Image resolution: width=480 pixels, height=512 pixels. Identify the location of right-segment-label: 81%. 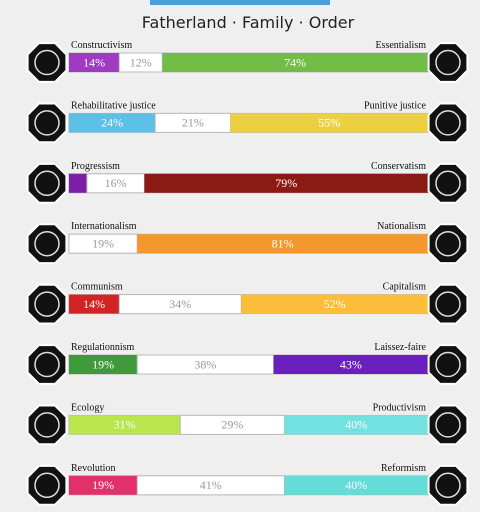
(283, 243).